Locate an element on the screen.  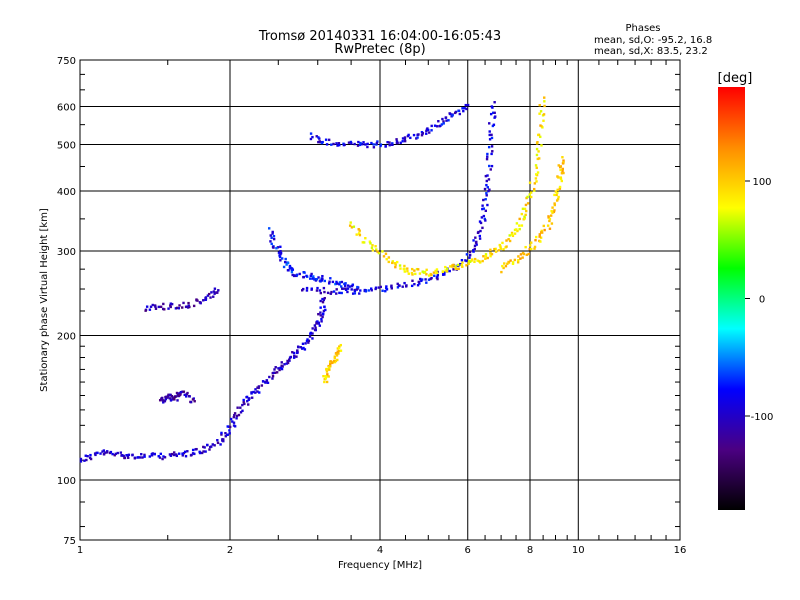
y-tick-label: 500 is located at coordinates (66, 146).